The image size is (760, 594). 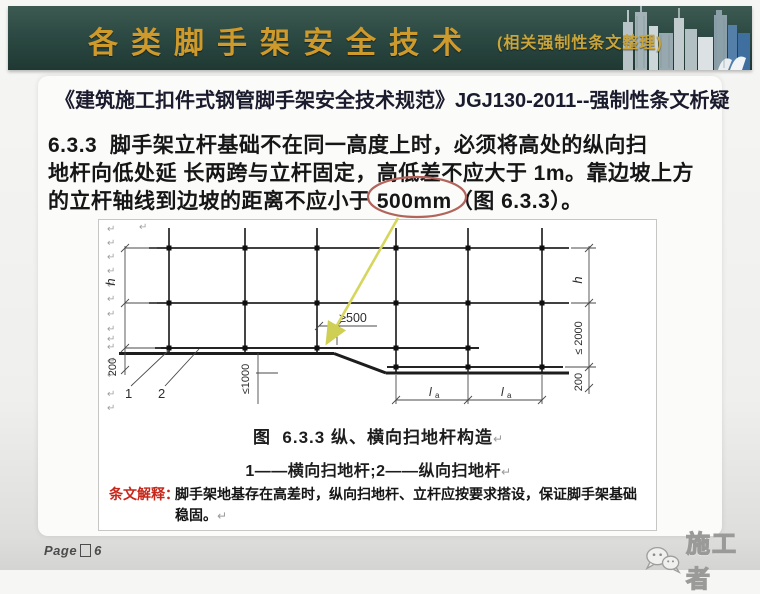 I want to click on dim-h-left: h, so click(x=110, y=281).